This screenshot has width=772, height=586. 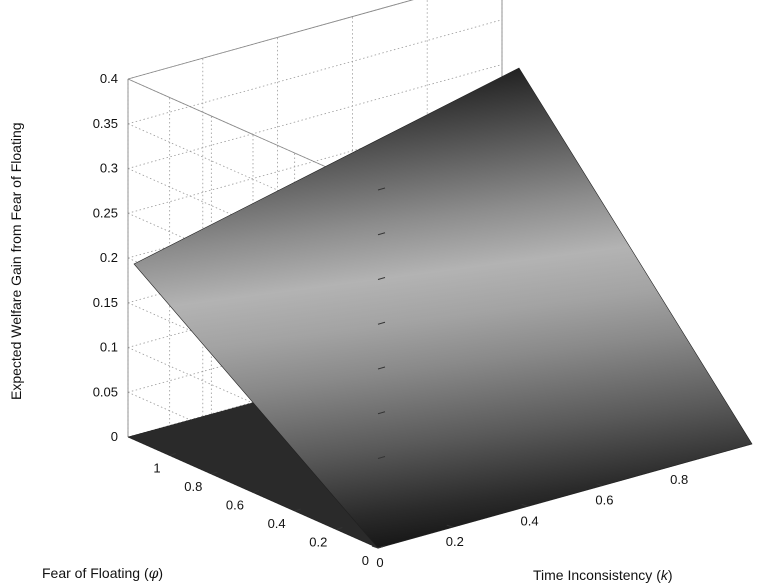 I want to click on z-tick-label: 0.05, so click(x=105, y=391).